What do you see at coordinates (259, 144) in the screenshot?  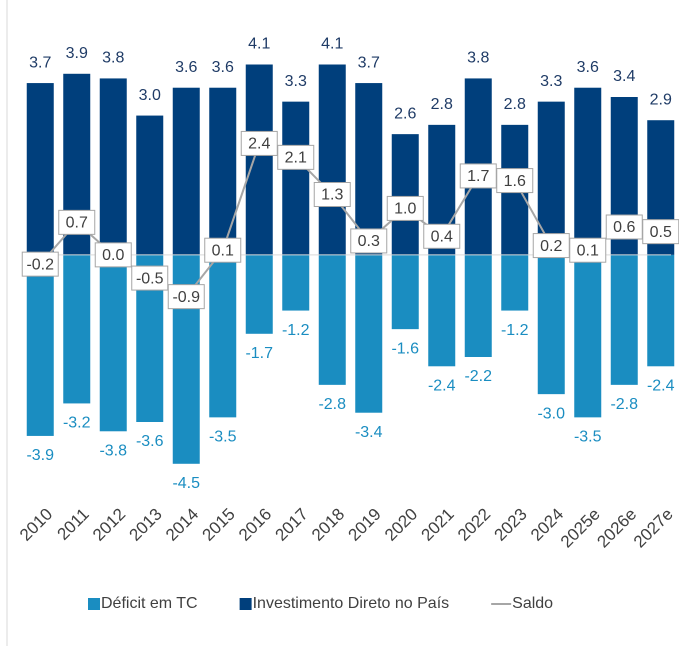 I see `value-label: 2.4` at bounding box center [259, 144].